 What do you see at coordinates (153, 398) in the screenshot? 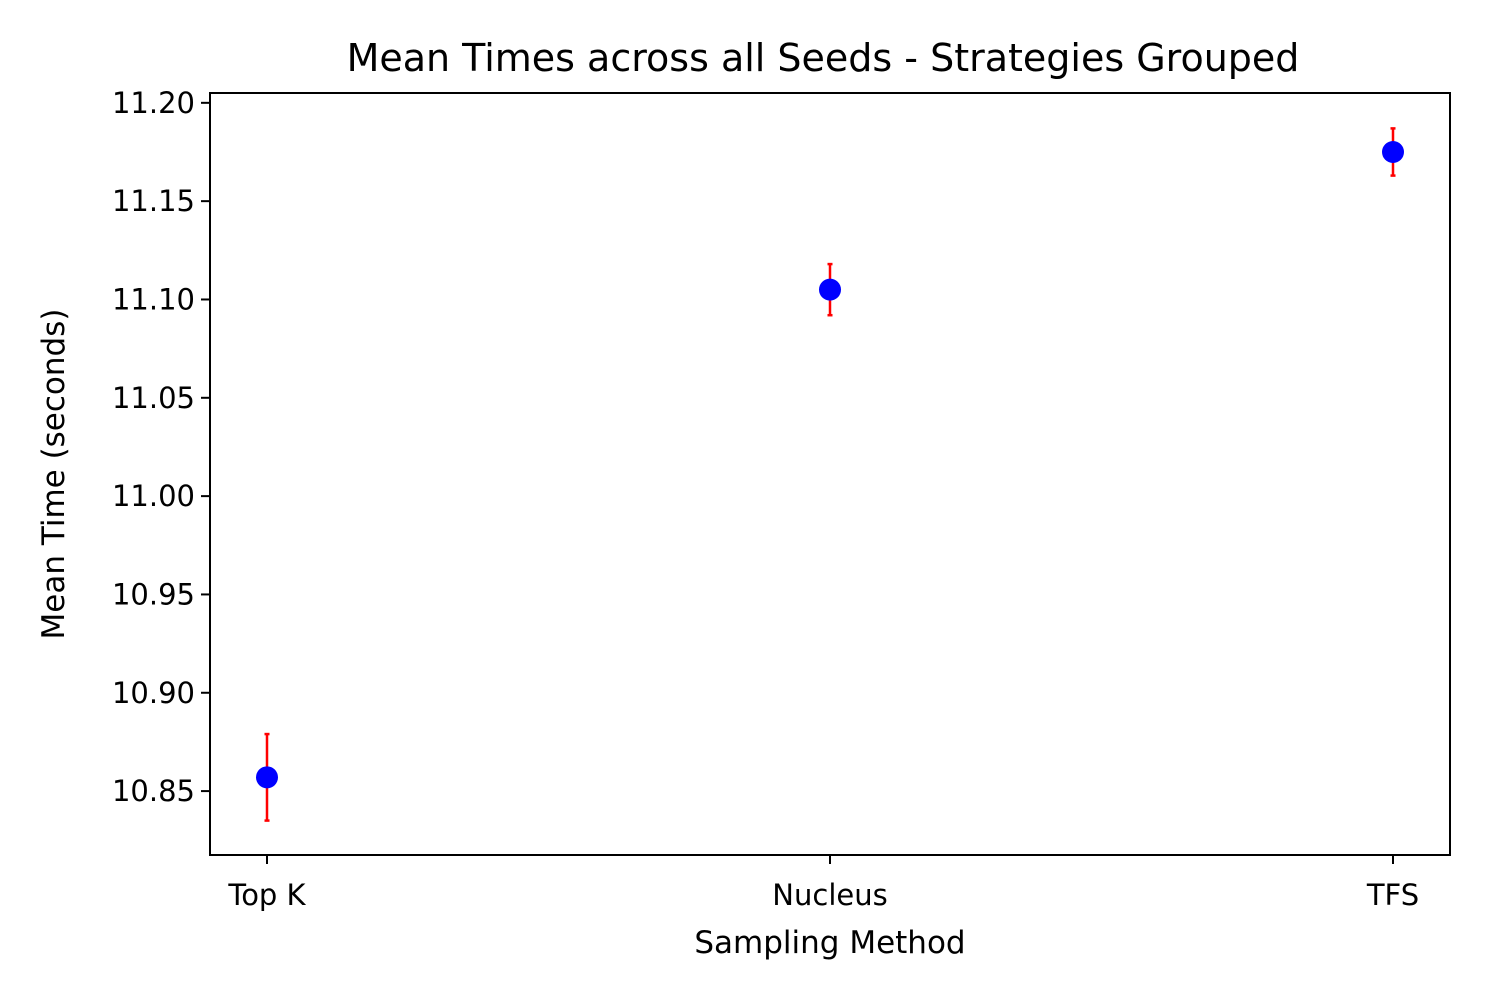
I see `y-tick-label: 11.05` at bounding box center [153, 398].